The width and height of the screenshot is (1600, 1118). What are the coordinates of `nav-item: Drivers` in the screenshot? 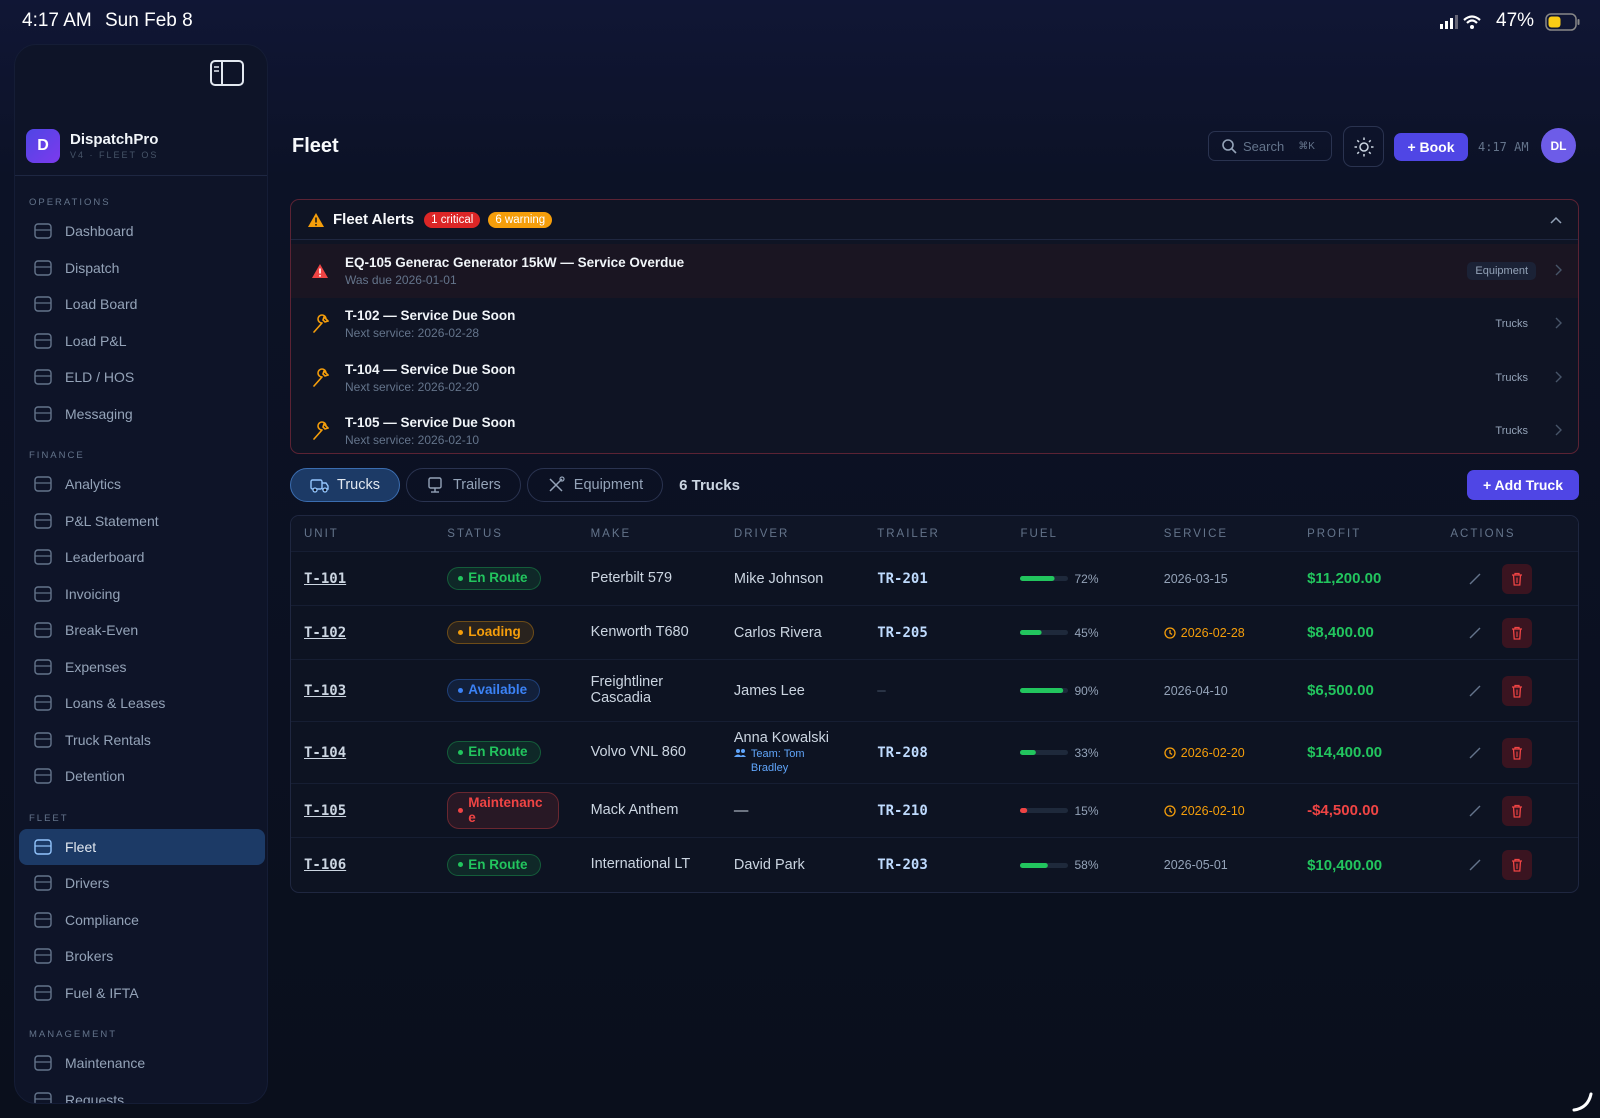 It's located at (142, 883).